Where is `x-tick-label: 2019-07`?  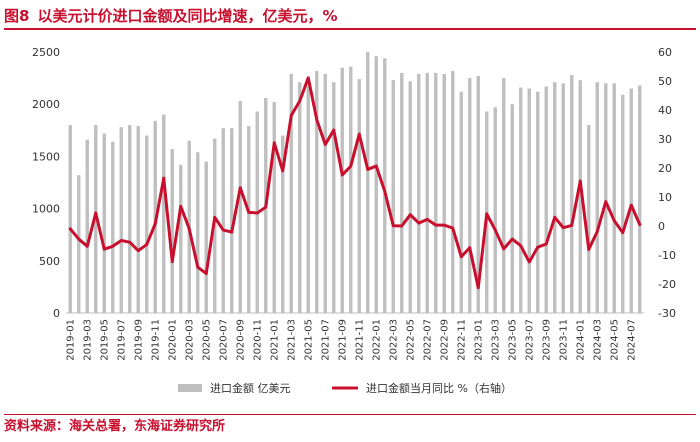 x-tick-label: 2019-07 is located at coordinates (121, 340).